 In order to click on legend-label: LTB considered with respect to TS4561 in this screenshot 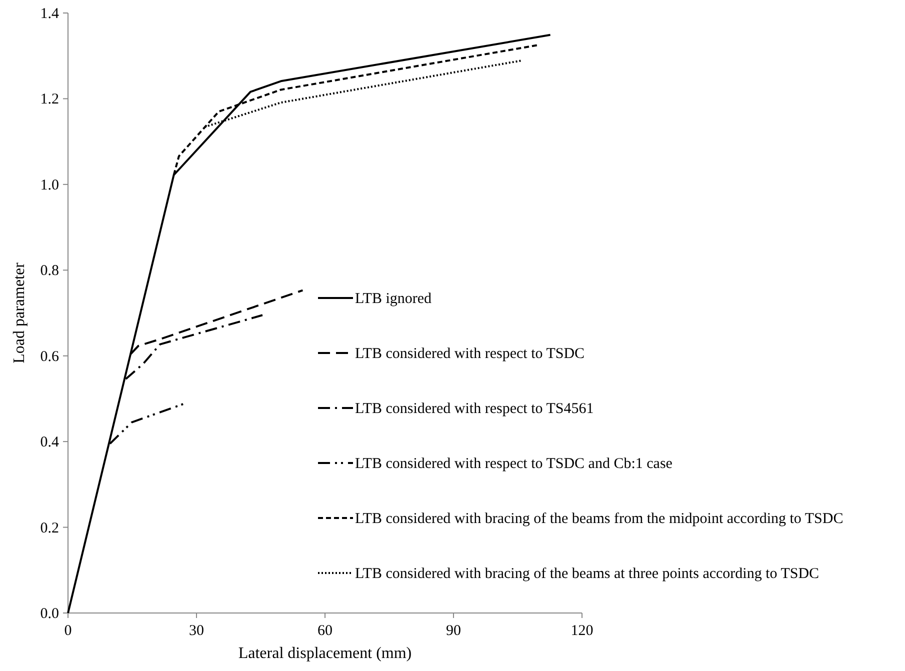, I will do `click(474, 409)`.